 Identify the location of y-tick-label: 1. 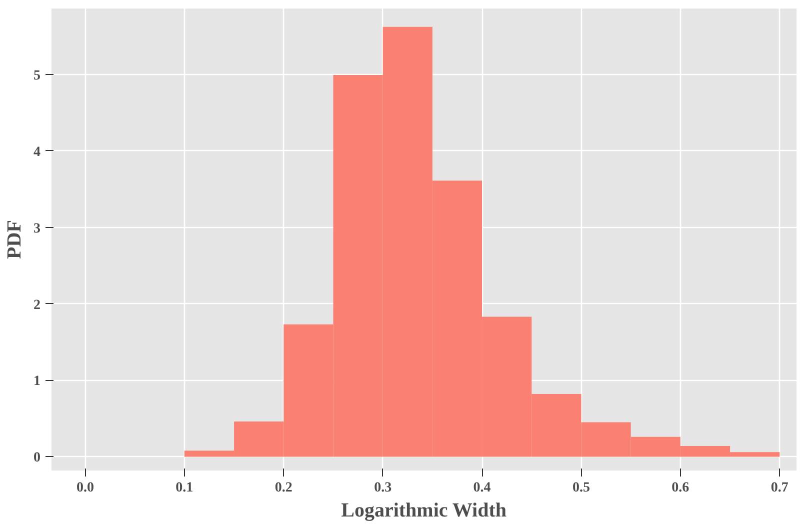
(37, 382).